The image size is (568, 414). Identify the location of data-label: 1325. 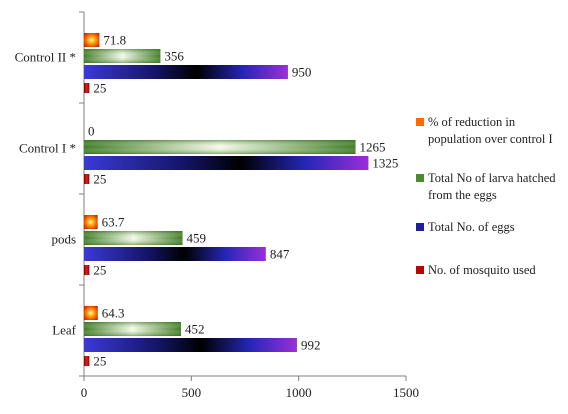
(385, 163).